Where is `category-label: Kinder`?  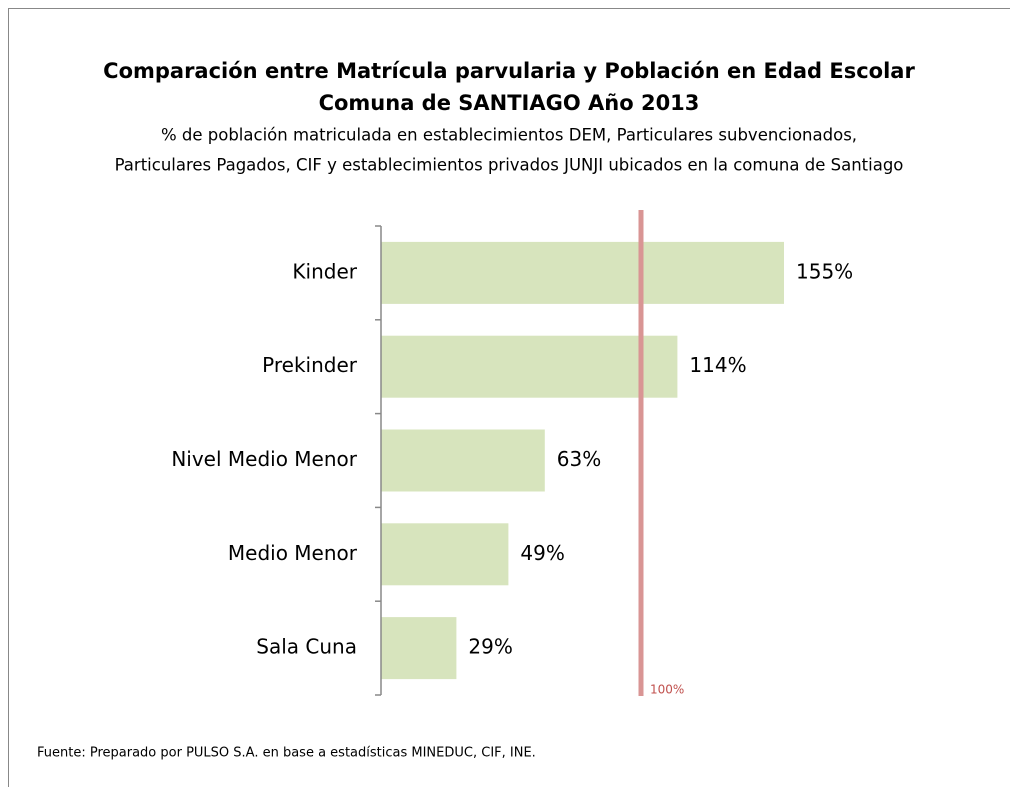
category-label: Kinder is located at coordinates (324, 271).